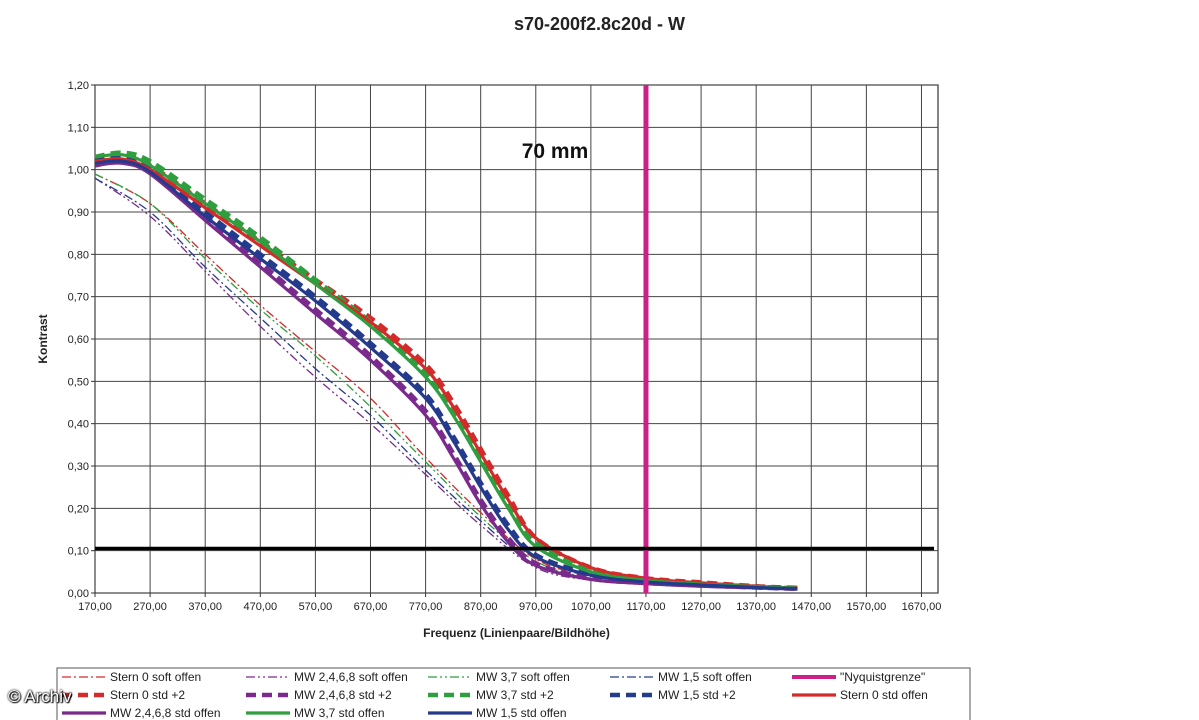 The width and height of the screenshot is (1199, 720). I want to click on chart-title: s70-200f2.8c20d - W, so click(599, 24).